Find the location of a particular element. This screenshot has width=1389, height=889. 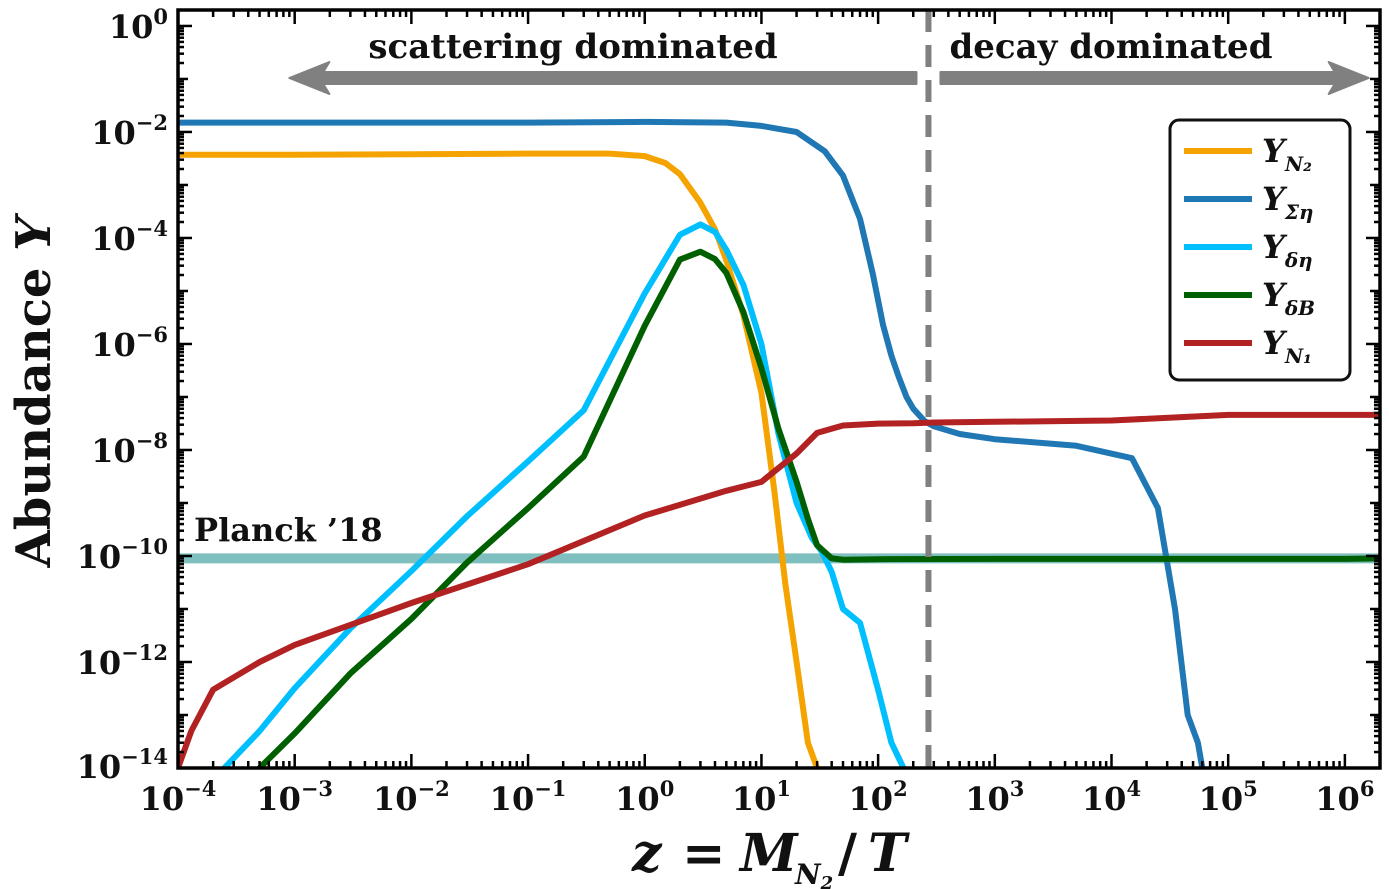

legend-label: YΣη is located at coordinates (1288, 202).